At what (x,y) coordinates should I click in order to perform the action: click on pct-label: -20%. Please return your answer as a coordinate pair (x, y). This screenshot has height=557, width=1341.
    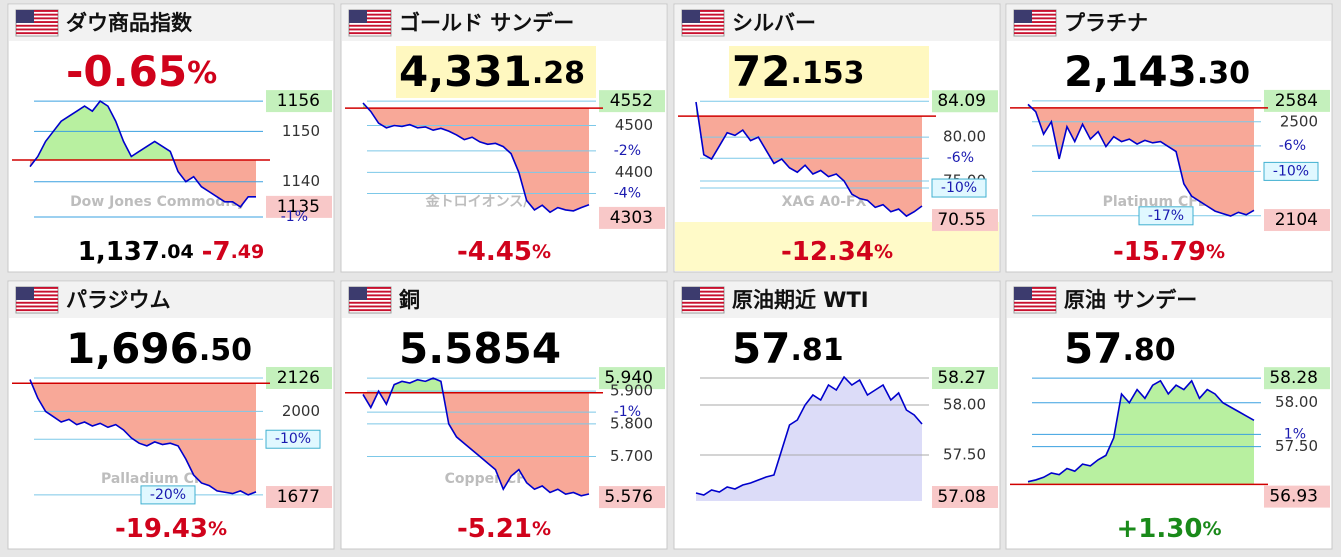
    Looking at the image, I should click on (168, 495).